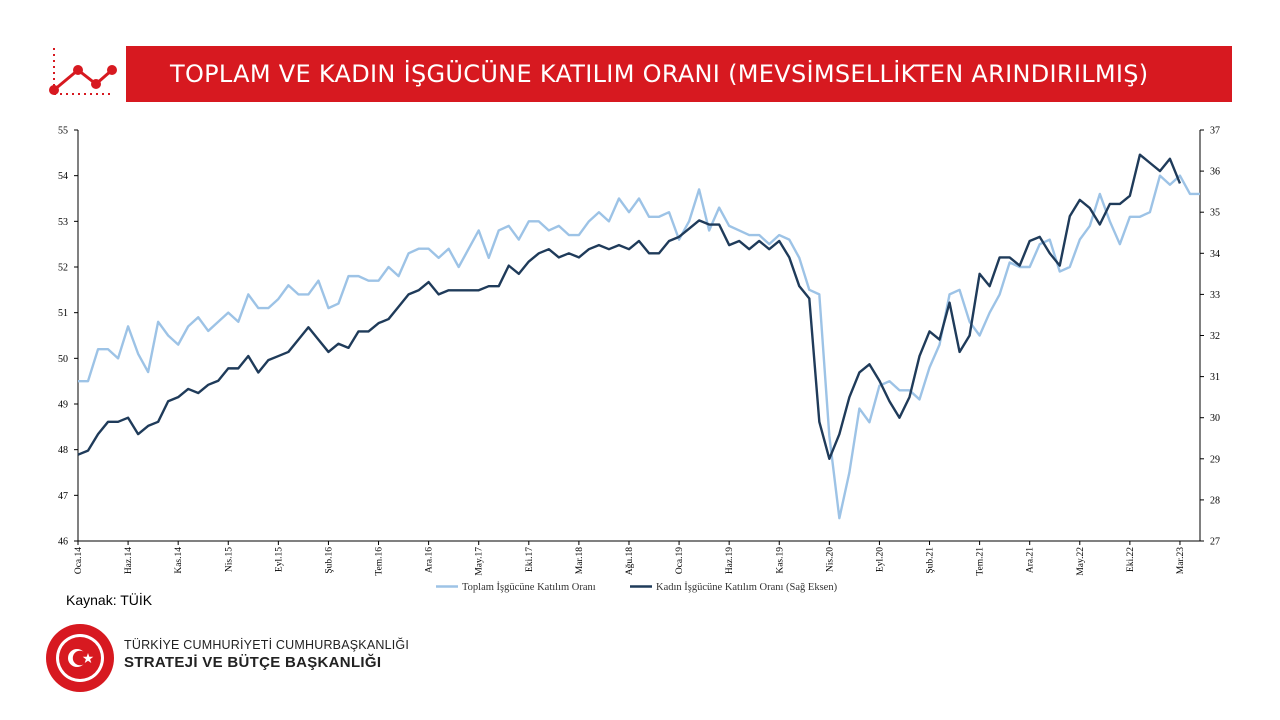 Image resolution: width=1280 pixels, height=720 pixels. Describe the element at coordinates (63, 450) in the screenshot. I see `left-y-tick-label: 48` at that location.